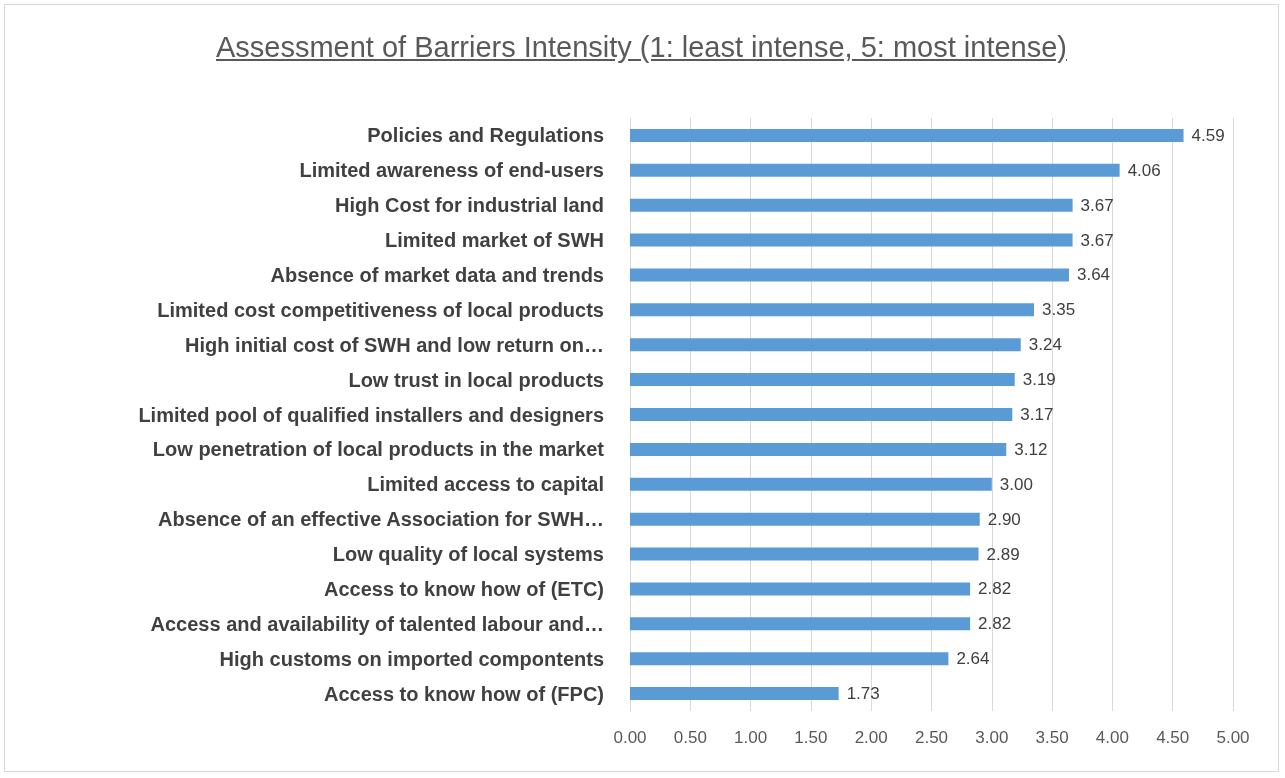  Describe the element at coordinates (380, 309) in the screenshot. I see `y-tick-label: Limited cost competitiveness of local products` at that location.